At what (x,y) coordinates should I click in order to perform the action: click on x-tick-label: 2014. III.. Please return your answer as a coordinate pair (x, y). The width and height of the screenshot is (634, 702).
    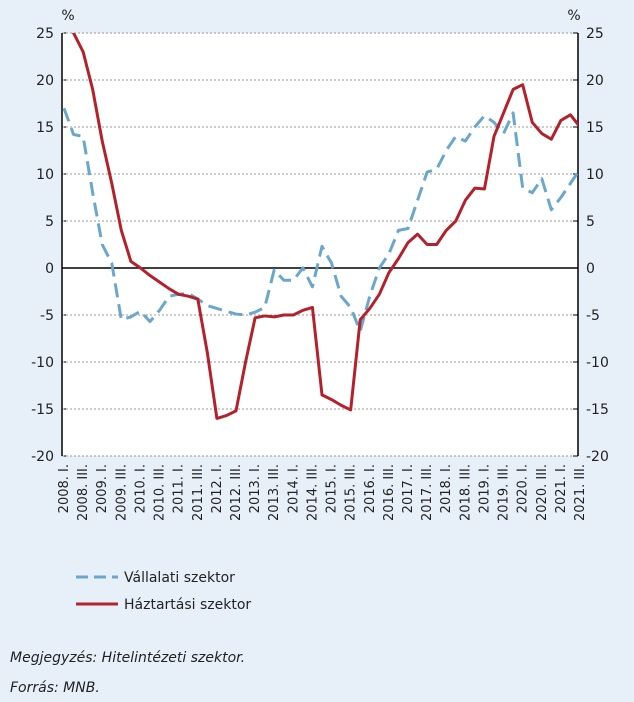
    Looking at the image, I should click on (312, 492).